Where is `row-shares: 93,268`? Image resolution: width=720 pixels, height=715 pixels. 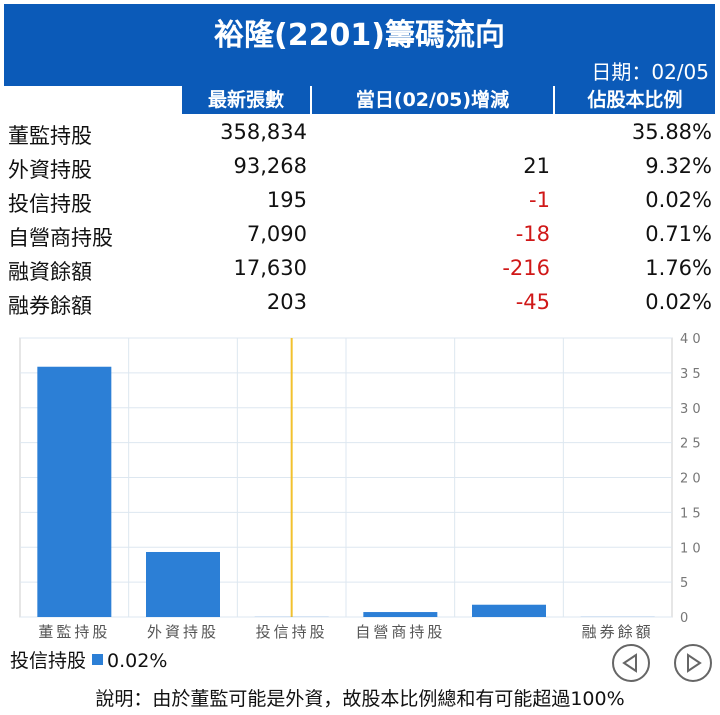 row-shares: 93,268 is located at coordinates (270, 166).